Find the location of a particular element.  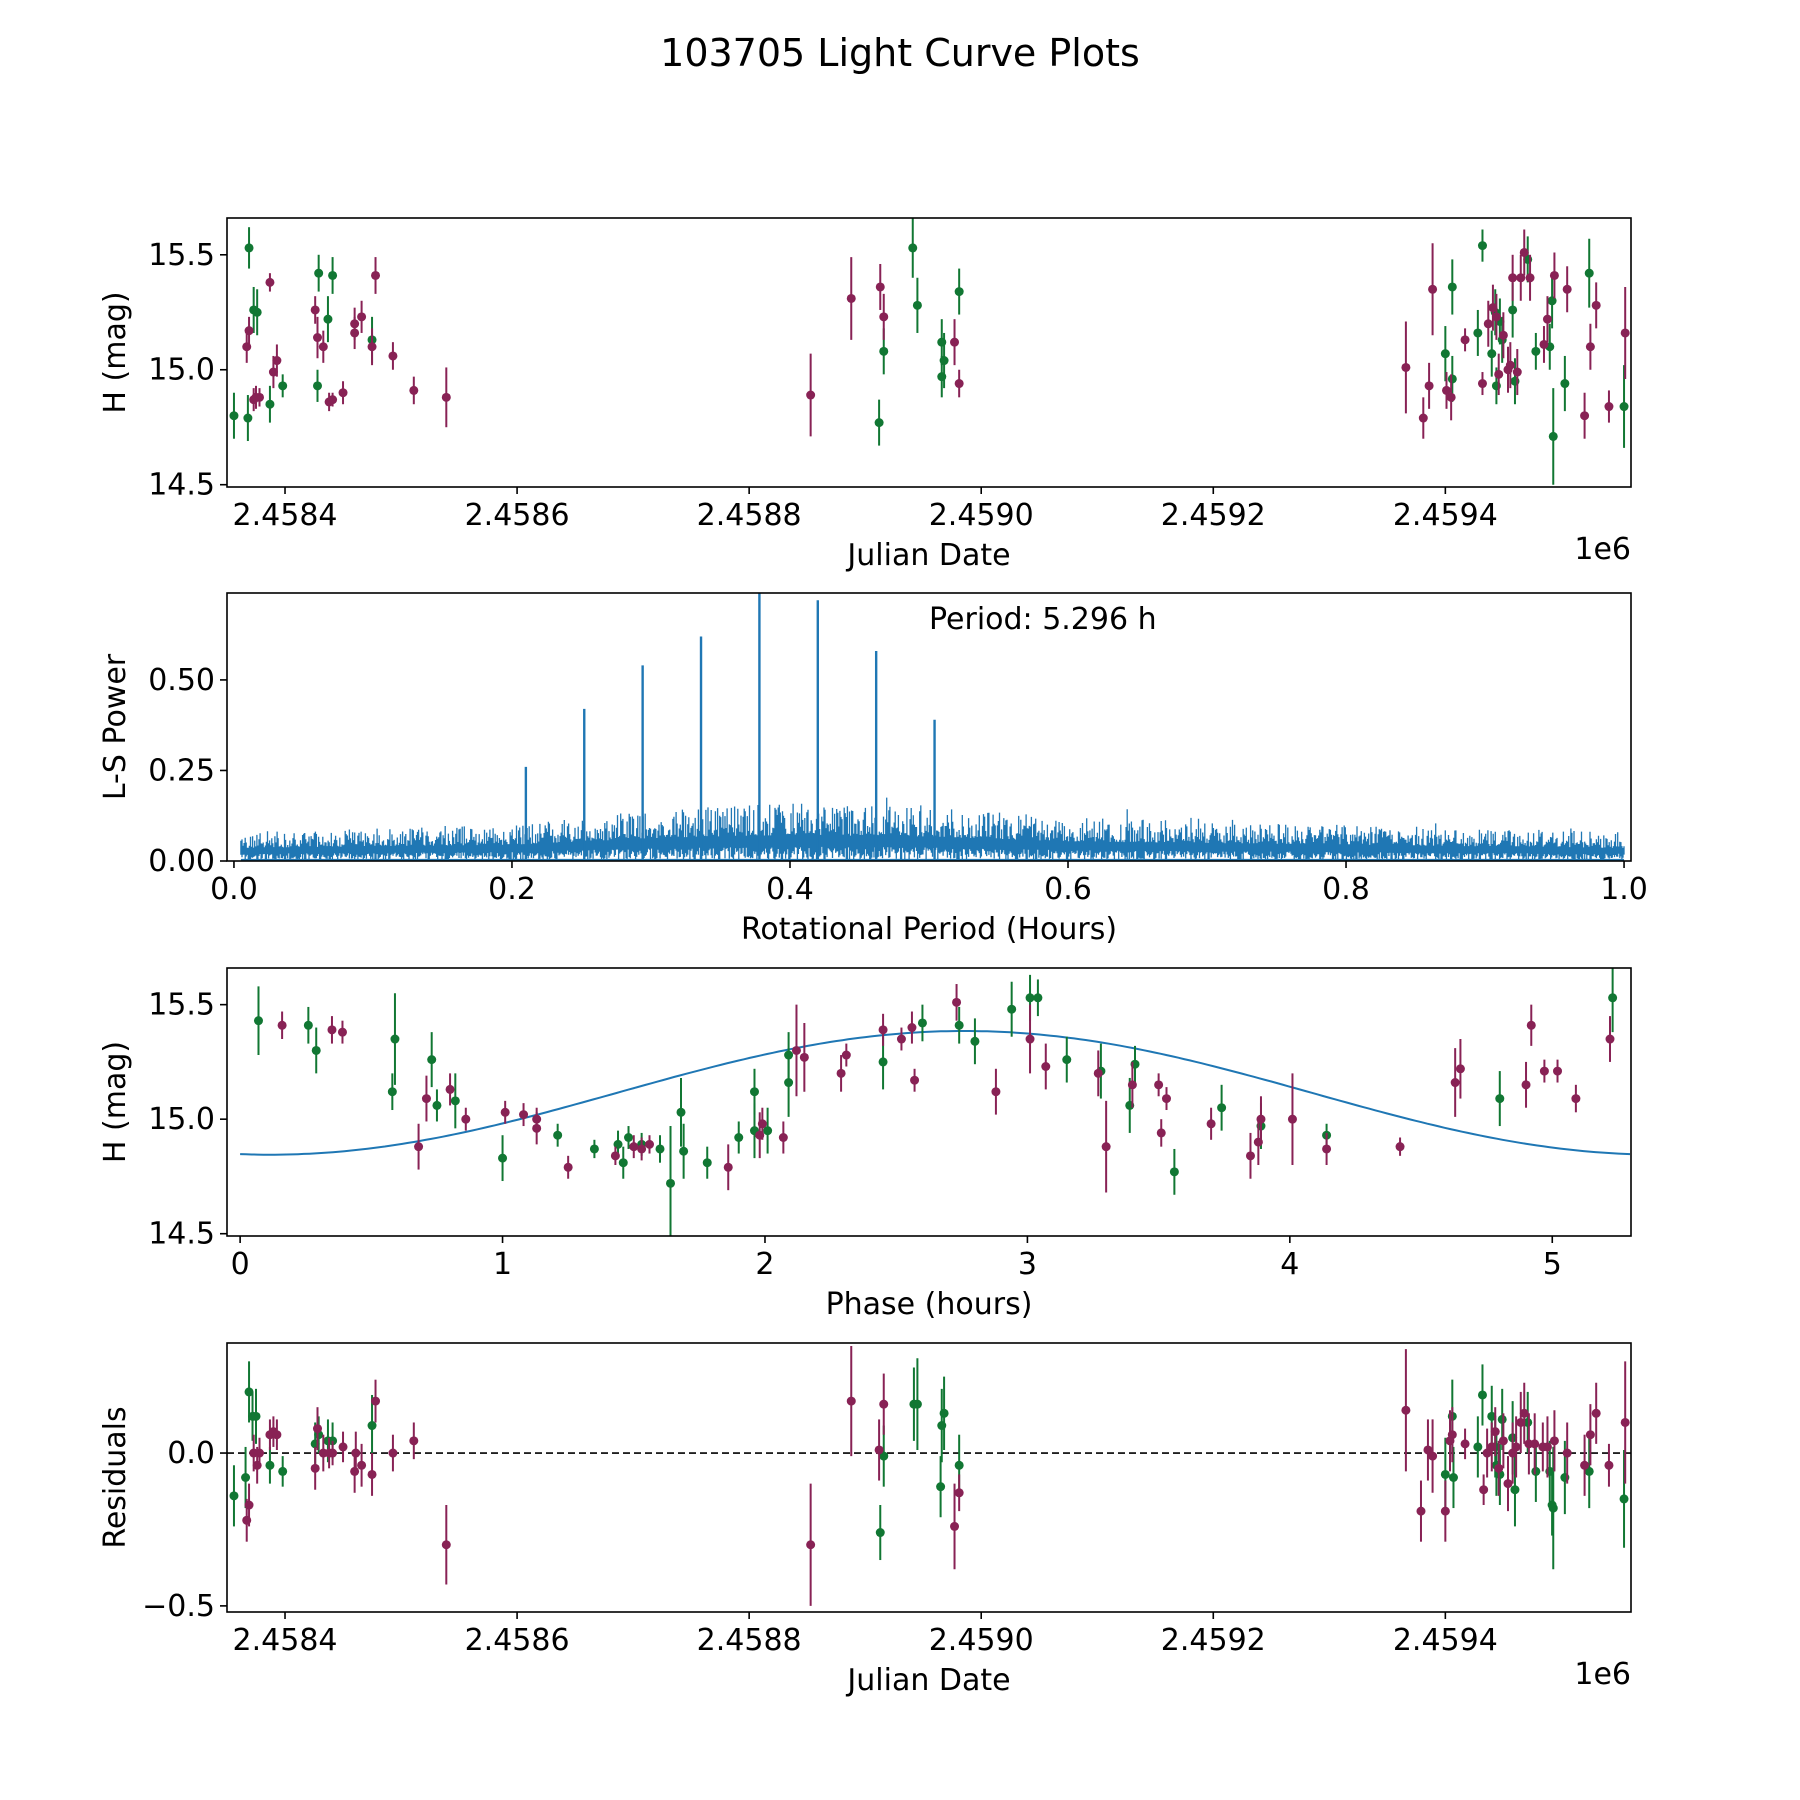

period-annotation: Period: 5.296 h is located at coordinates (1043, 619).